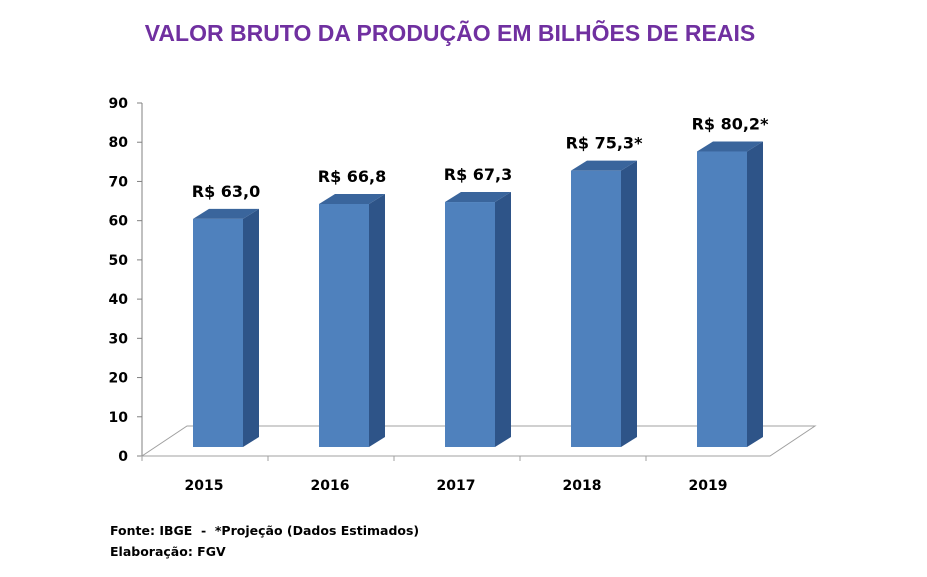  What do you see at coordinates (123, 457) in the screenshot?
I see `y-tick-label: 0` at bounding box center [123, 457].